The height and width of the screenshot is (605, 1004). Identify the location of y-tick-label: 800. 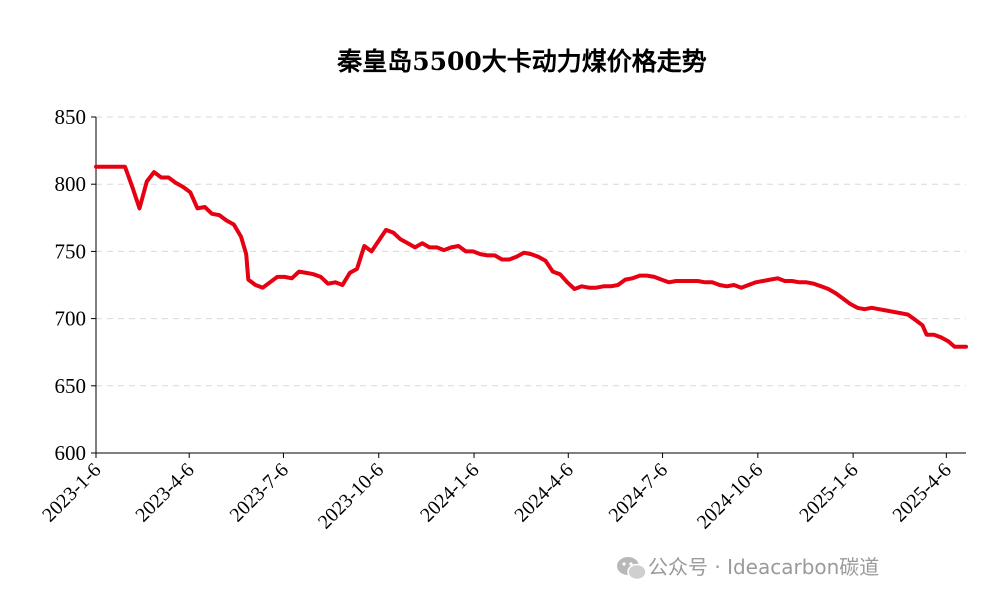
(71, 184).